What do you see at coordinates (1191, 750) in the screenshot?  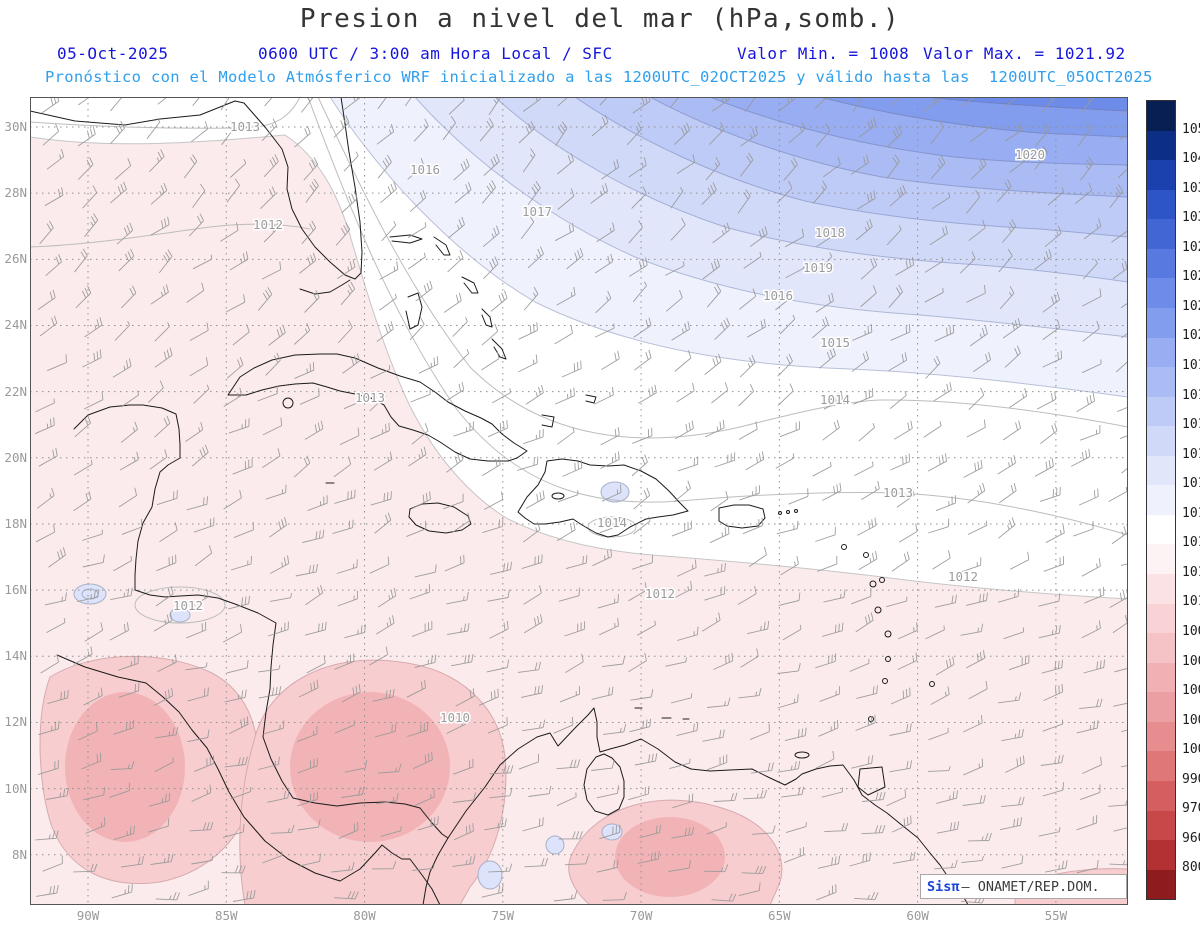 I see `colorbar-tick-label: 1000` at bounding box center [1191, 750].